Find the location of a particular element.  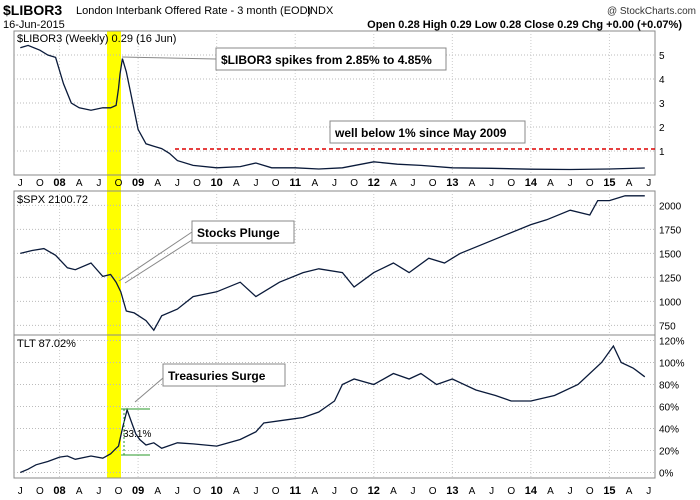

crisis-highlight is located at coordinates (114, 254).